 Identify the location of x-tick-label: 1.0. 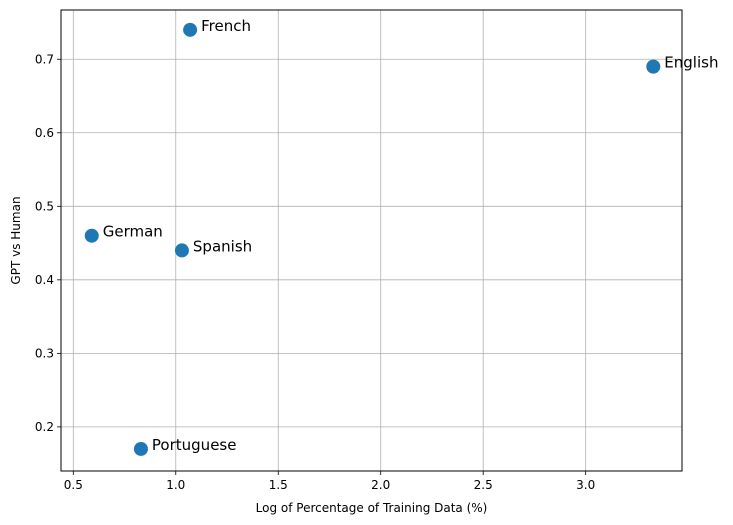
(175, 485).